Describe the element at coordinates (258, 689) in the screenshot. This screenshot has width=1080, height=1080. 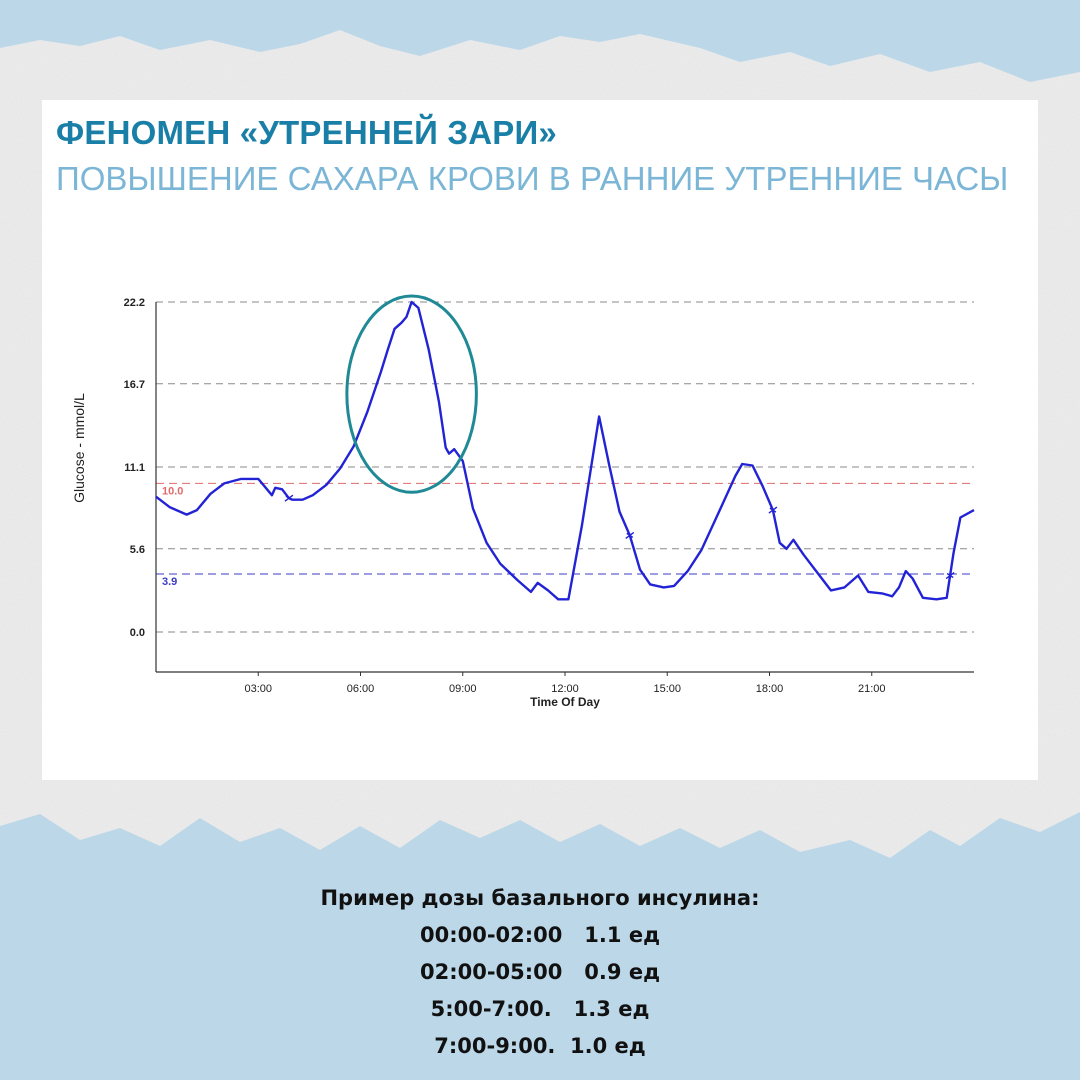
I see `x-tick-label: 03:00` at that location.